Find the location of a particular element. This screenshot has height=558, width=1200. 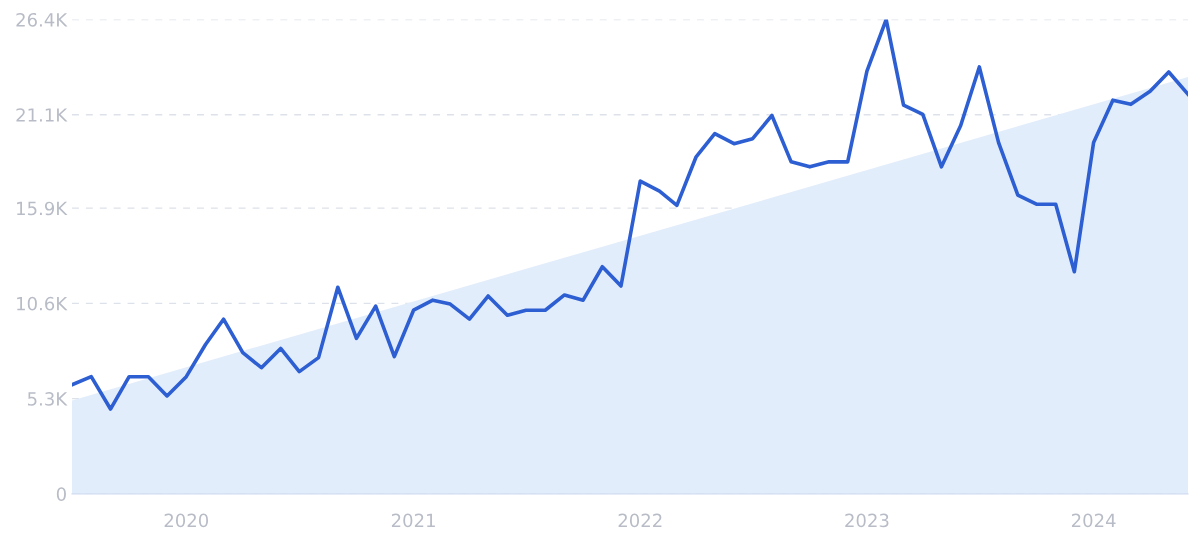

y-tick-label: 15.9K is located at coordinates (42, 208).